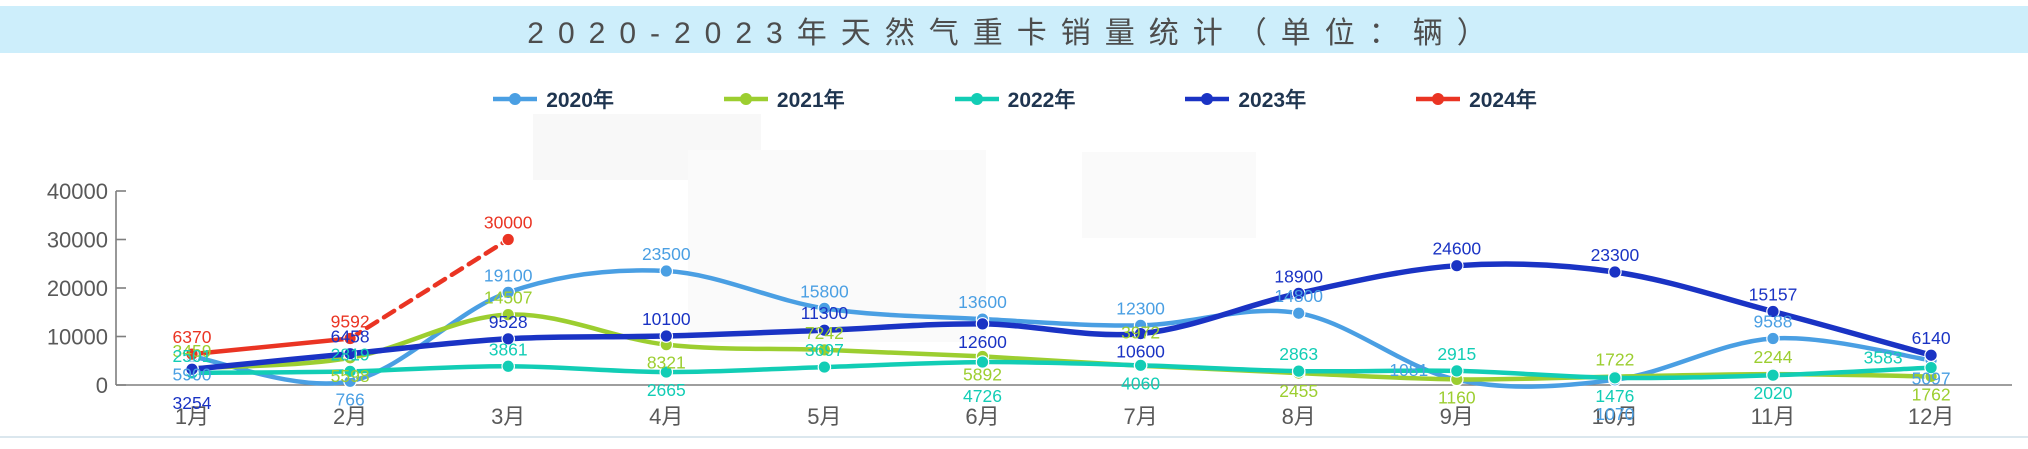  What do you see at coordinates (192, 369) in the screenshot?
I see `data-point-2023年-1月` at bounding box center [192, 369].